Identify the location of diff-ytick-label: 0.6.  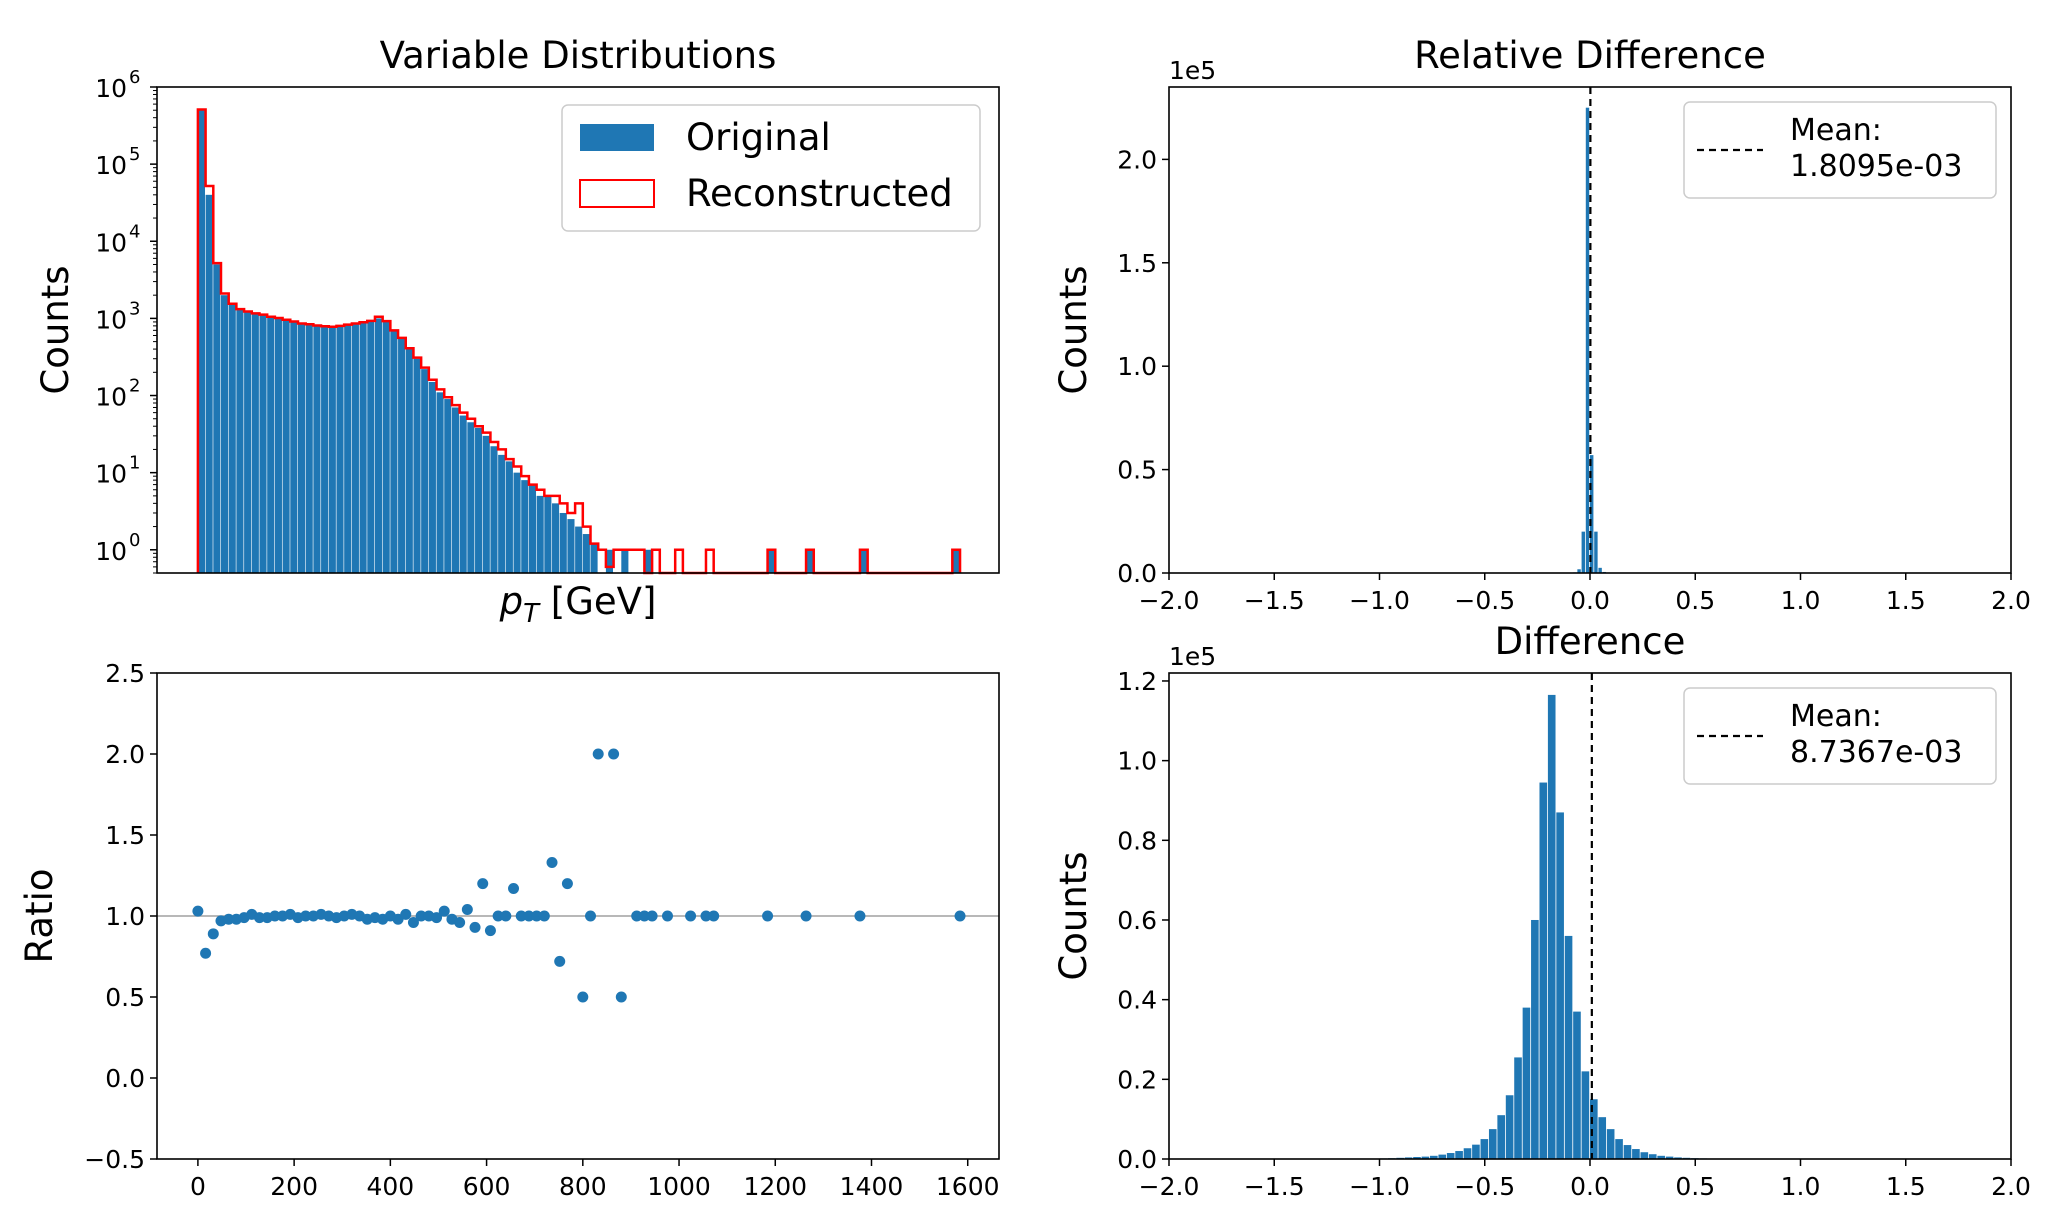
(1137, 920).